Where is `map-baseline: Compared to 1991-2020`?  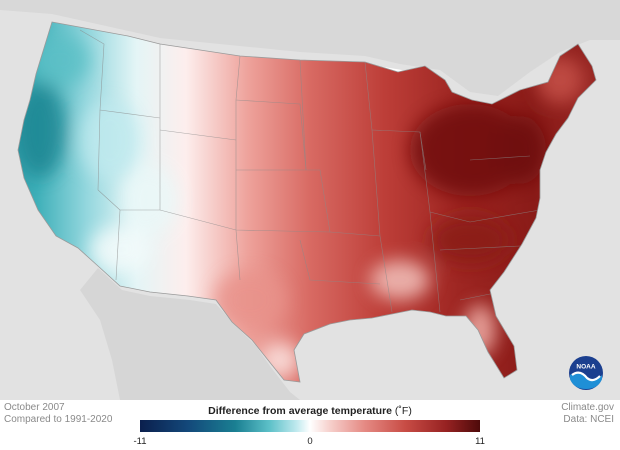
map-baseline: Compared to 1991-2020 is located at coordinates (58, 419).